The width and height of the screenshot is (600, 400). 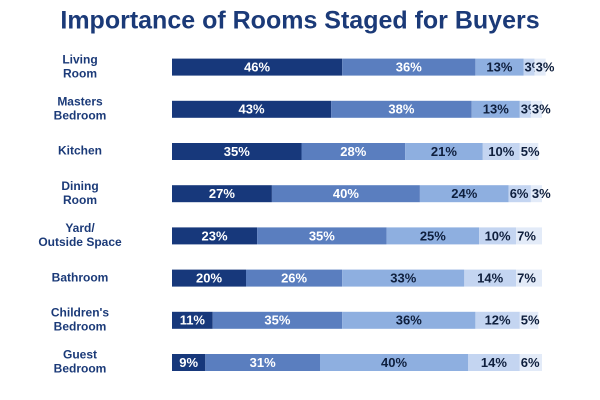 I want to click on value-label: 33%, so click(x=403, y=278).